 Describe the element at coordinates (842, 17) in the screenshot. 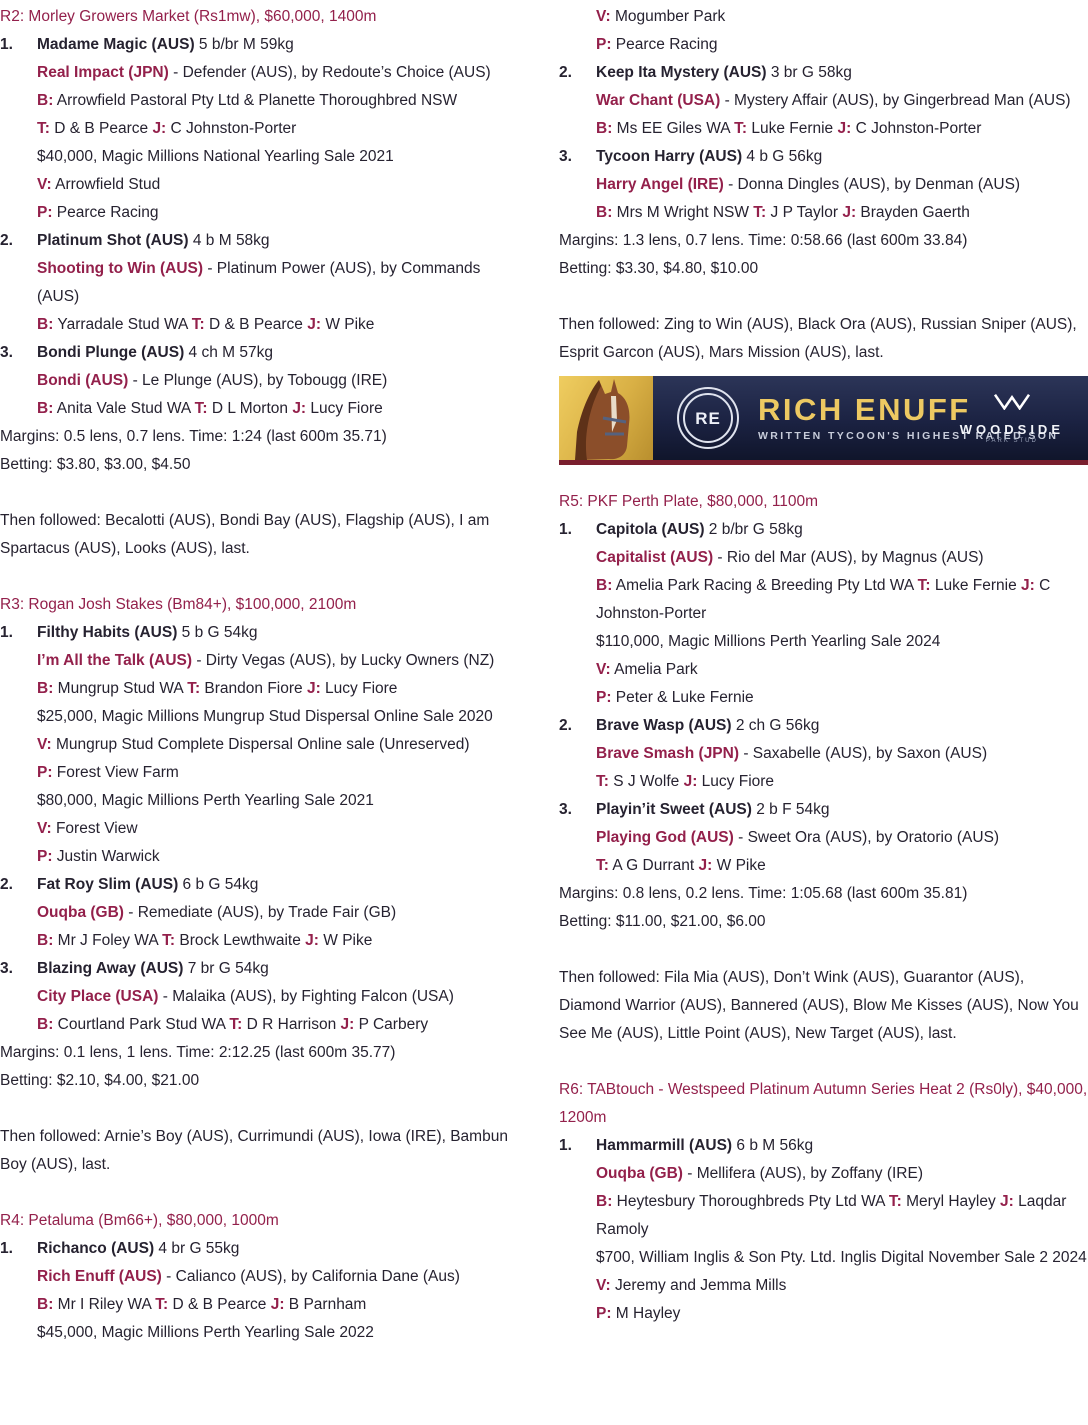

I see `result-line: V: Mogumber Park` at that location.